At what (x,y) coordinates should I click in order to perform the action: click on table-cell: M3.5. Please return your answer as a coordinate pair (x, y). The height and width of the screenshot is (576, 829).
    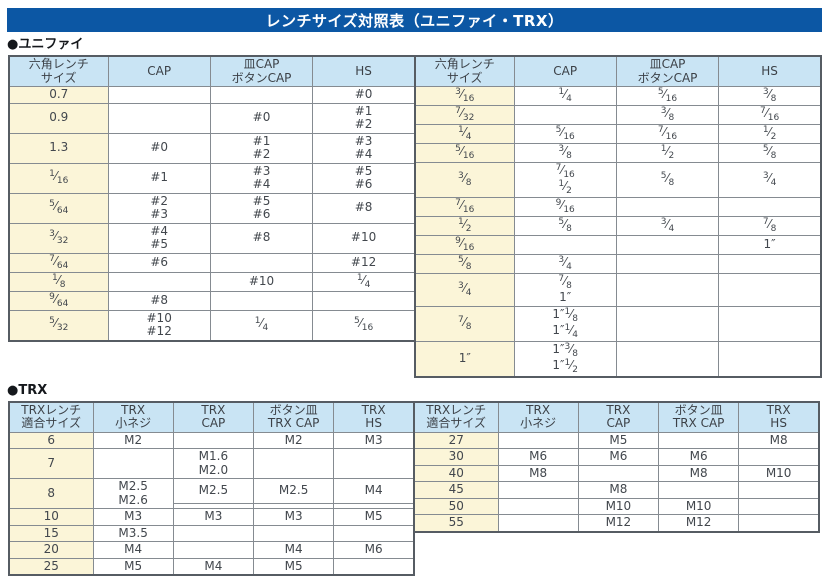
    Looking at the image, I should click on (133, 533).